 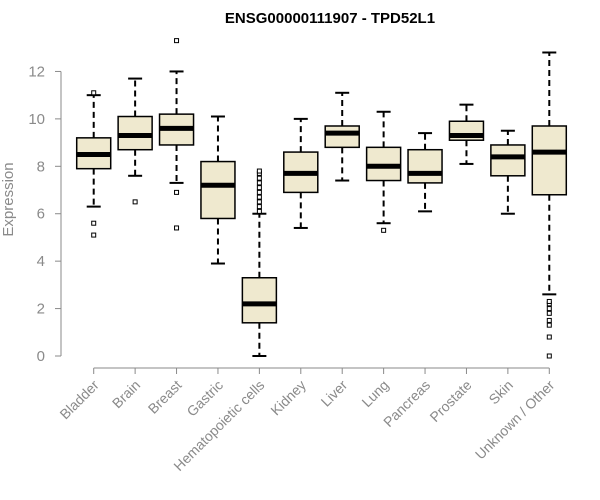 I want to click on y-axis-label: Expression, so click(x=8, y=199).